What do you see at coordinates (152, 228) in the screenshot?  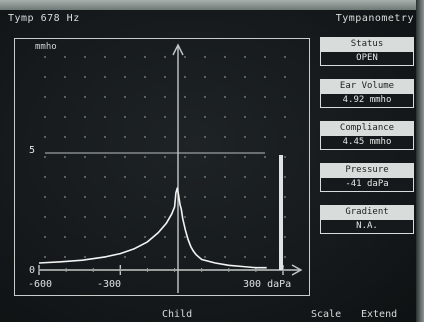 I see `tympanogram-trace` at bounding box center [152, 228].